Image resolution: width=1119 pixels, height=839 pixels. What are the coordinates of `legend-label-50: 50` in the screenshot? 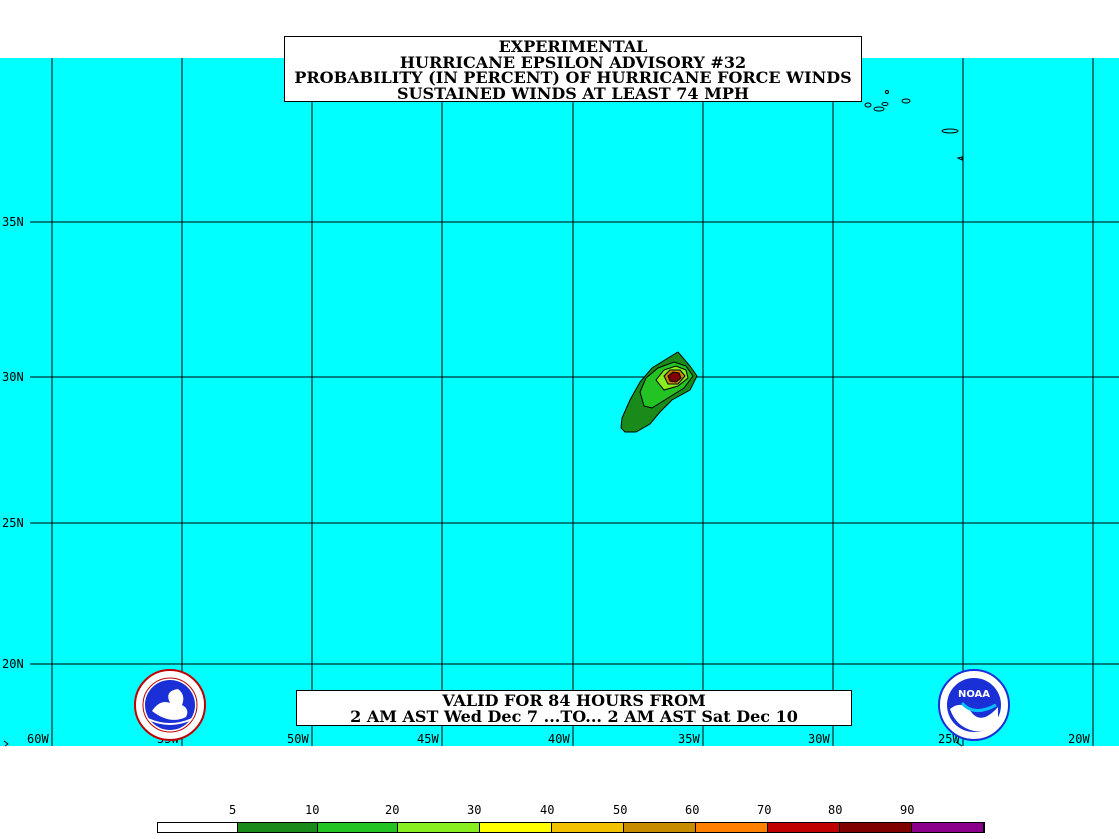 It's located at (620, 810).